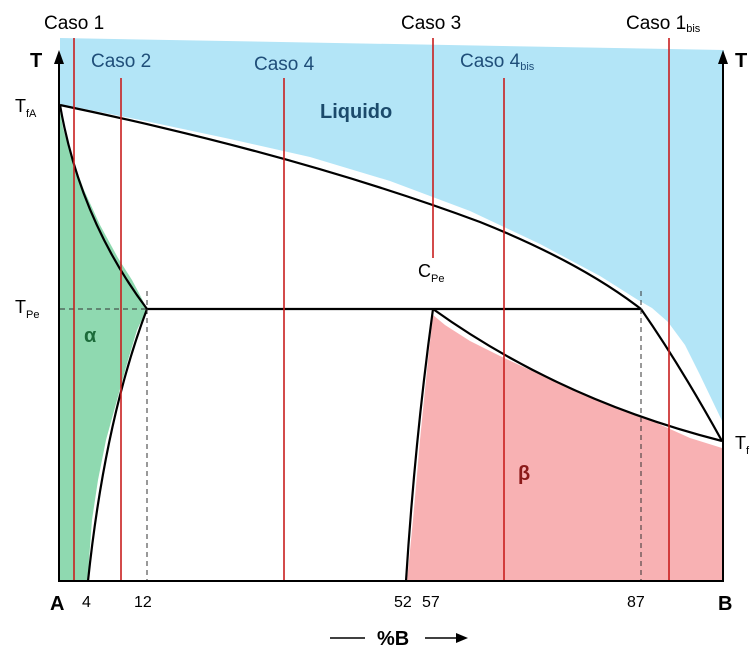  Describe the element at coordinates (74, 23) in the screenshot. I see `caso1-label: Caso 1` at that location.